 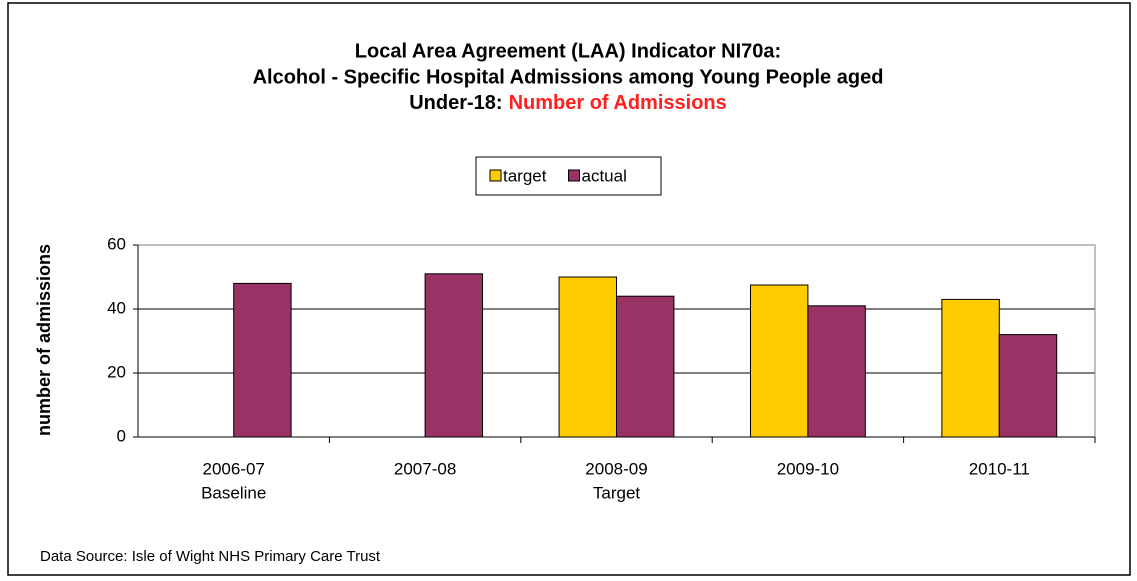 What do you see at coordinates (616, 468) in the screenshot?
I see `x-tick-label: 2008-09` at bounding box center [616, 468].